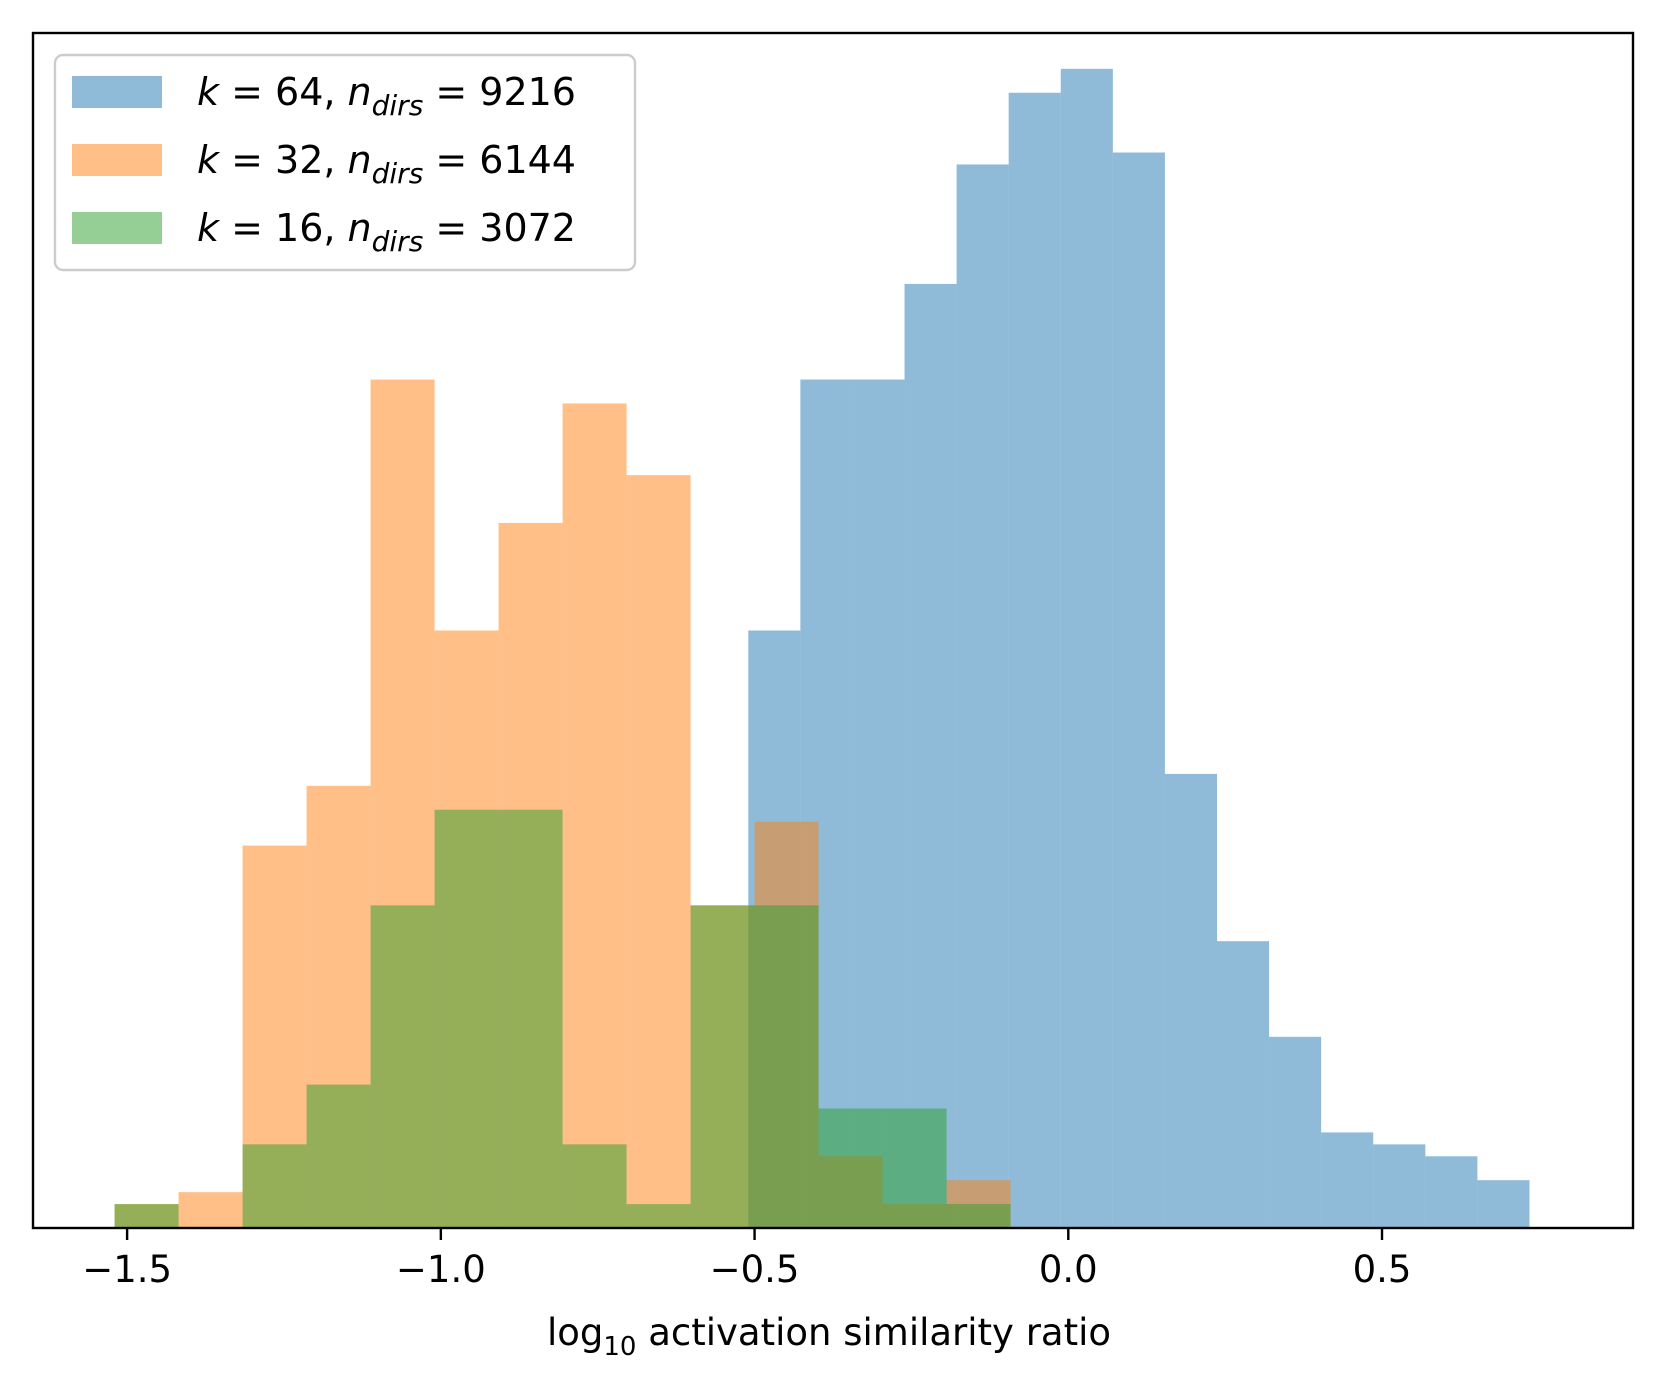 Image resolution: width=1659 pixels, height=1394 pixels. I want to click on legend-box, so click(345, 162).